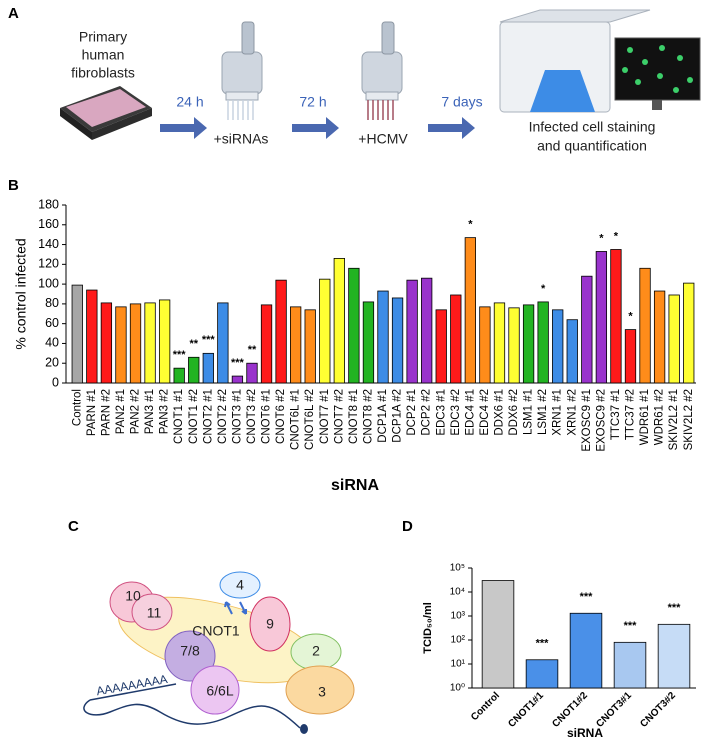 The width and height of the screenshot is (709, 747). Describe the element at coordinates (48, 283) in the screenshot. I see `y-tick-label: 100` at that location.